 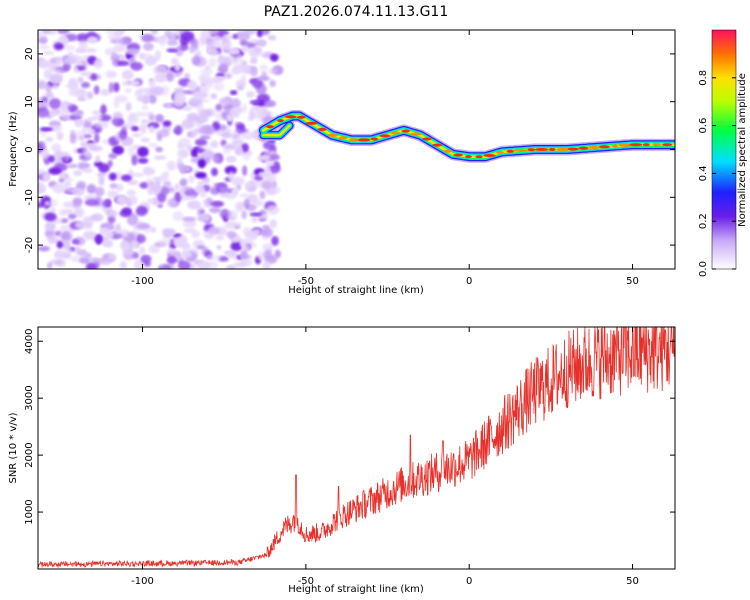 What do you see at coordinates (142, 581) in the screenshot?
I see `snr-xtick-label: -100` at bounding box center [142, 581].